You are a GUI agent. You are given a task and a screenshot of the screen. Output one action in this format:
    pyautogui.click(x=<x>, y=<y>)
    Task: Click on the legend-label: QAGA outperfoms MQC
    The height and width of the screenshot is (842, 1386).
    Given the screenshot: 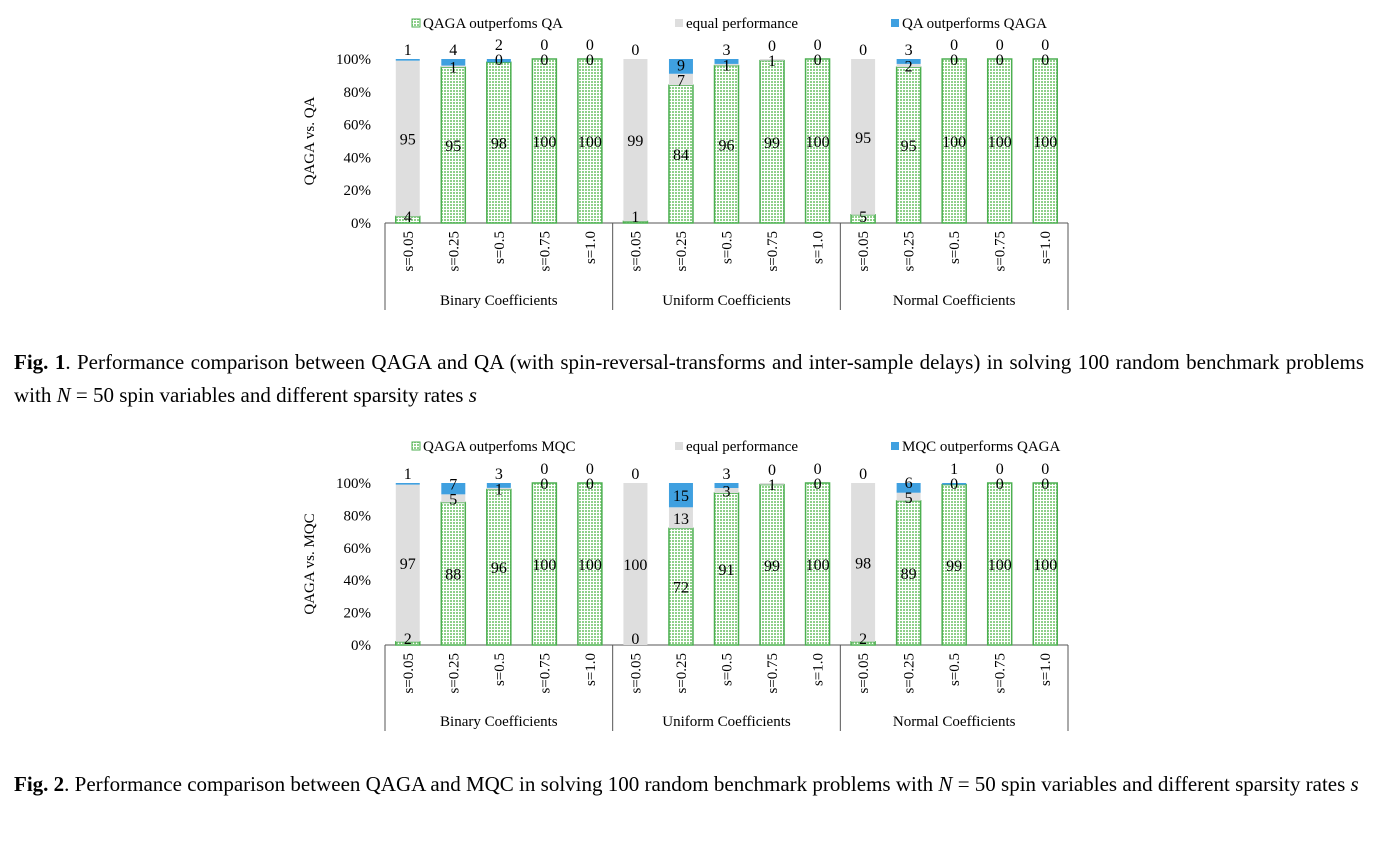 What is the action you would take?
    pyautogui.click(x=499, y=447)
    